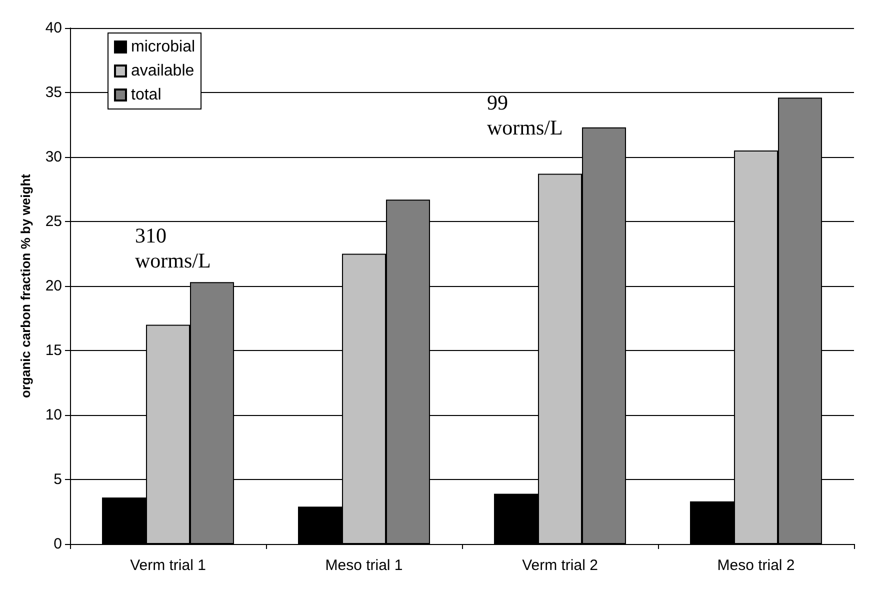 Image resolution: width=884 pixels, height=598 pixels. I want to click on y-tick-label: 30, so click(53, 157).